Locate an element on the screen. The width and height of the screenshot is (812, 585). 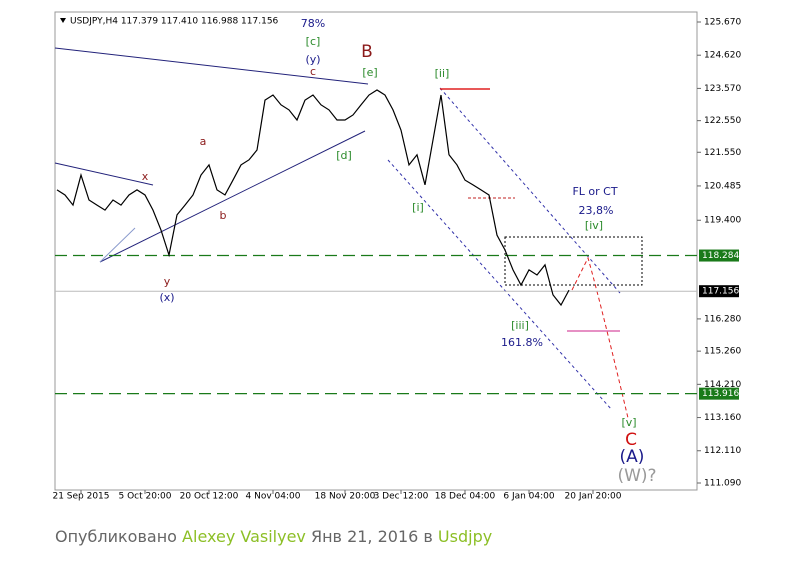
wave-label: (y) is located at coordinates (312, 59).